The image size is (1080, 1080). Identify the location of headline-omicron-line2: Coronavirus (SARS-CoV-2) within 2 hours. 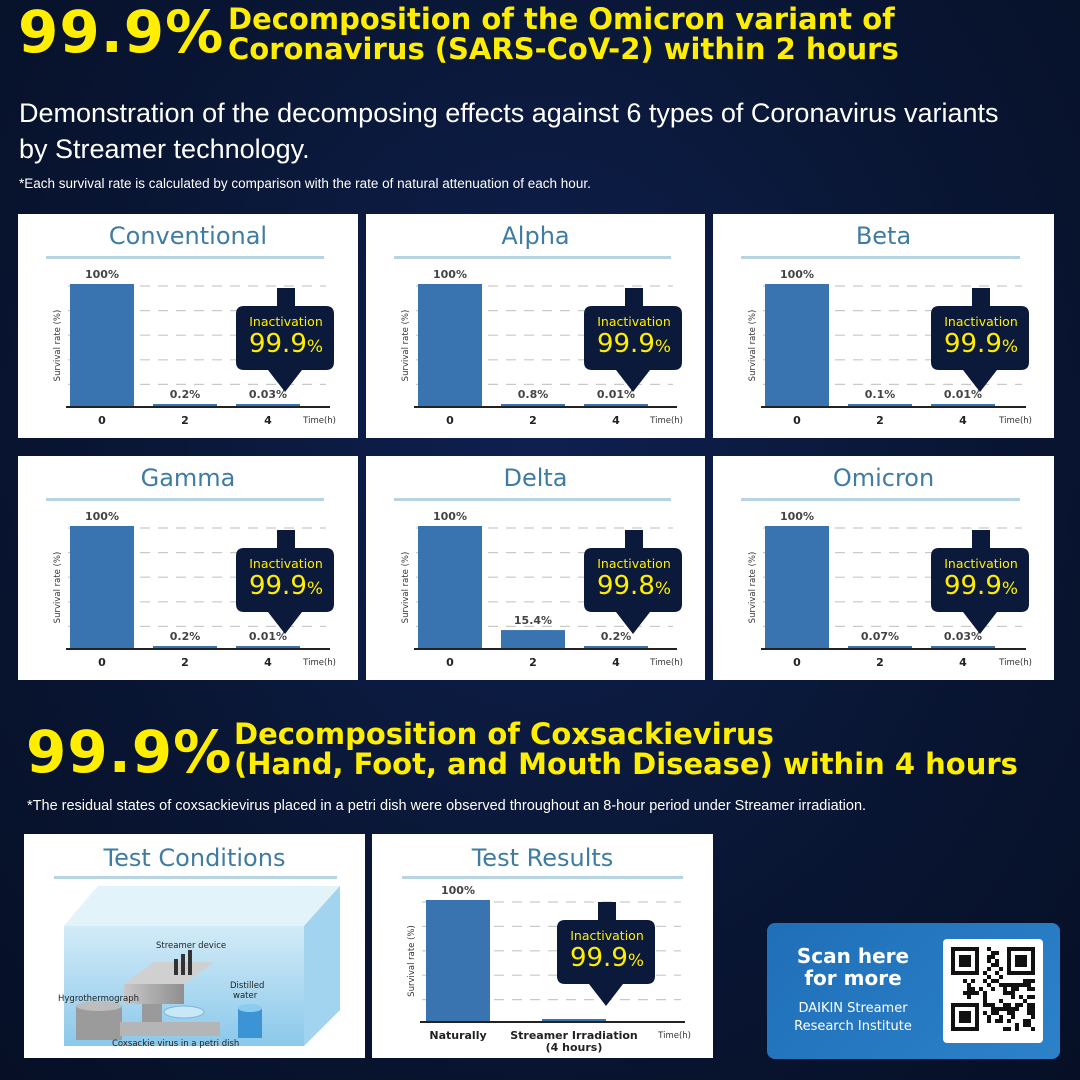
(563, 49).